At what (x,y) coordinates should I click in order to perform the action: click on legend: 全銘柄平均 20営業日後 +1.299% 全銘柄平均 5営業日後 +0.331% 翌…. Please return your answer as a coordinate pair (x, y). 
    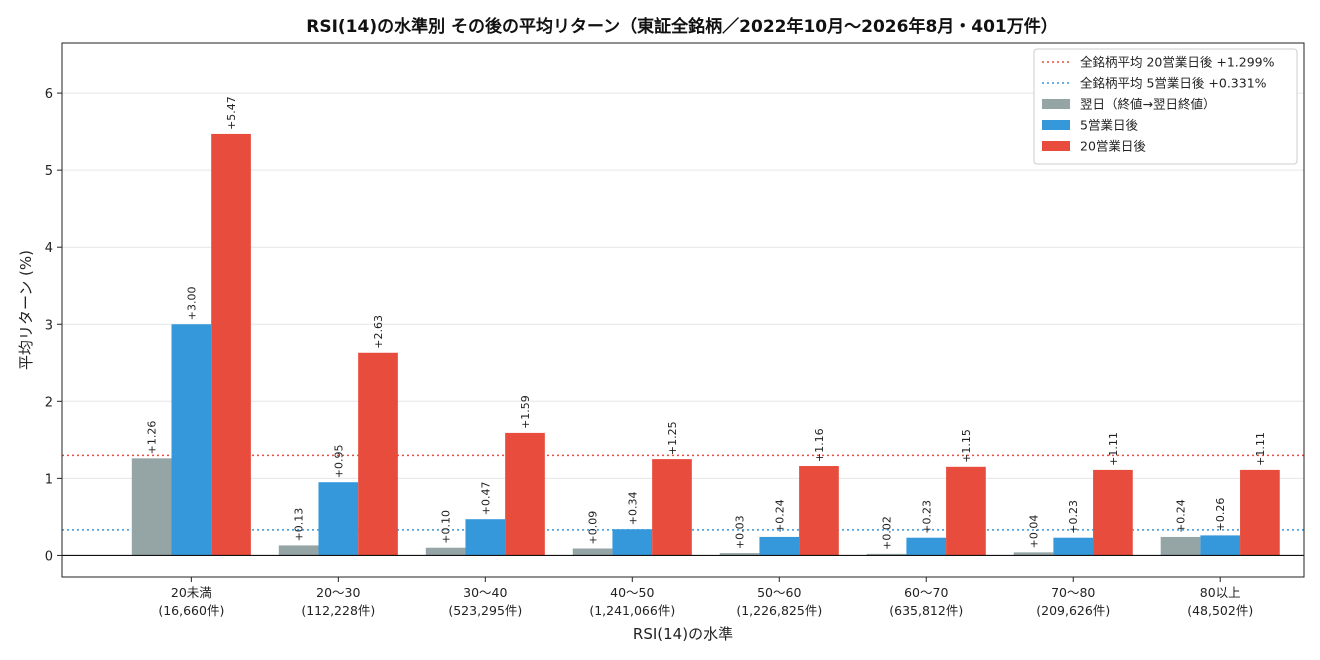
    Looking at the image, I should click on (1165, 106).